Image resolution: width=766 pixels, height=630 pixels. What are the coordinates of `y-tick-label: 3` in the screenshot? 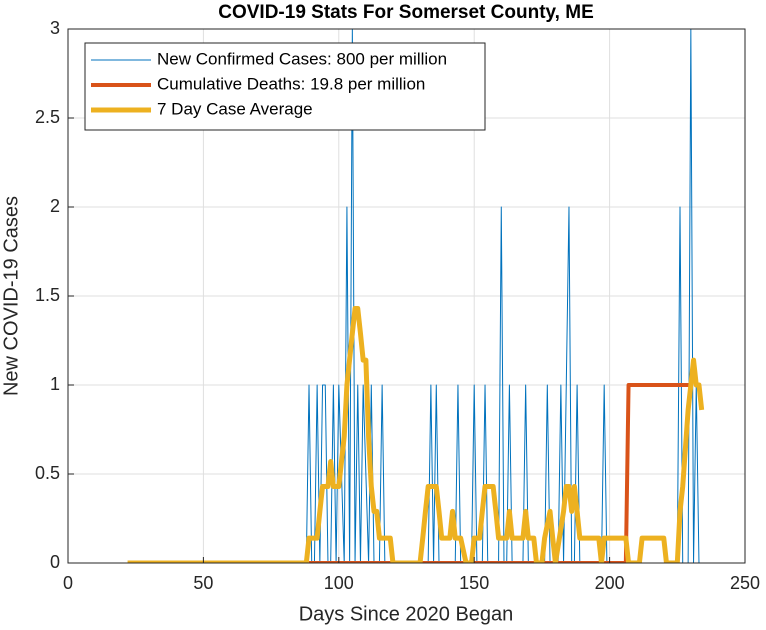 It's located at (55, 28).